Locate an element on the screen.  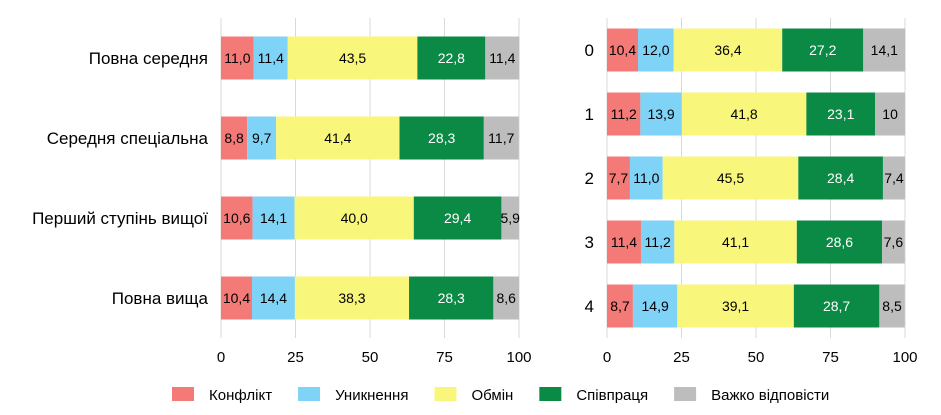
data-label: 10,6 is located at coordinates (236, 218).